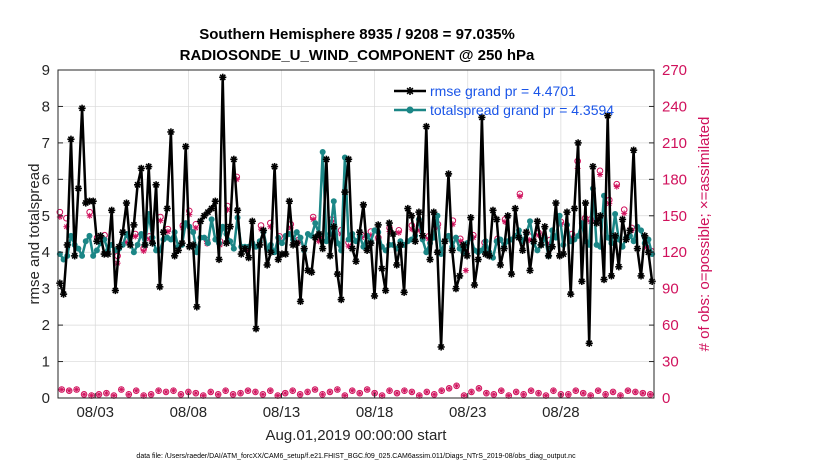 The image size is (830, 470). Describe the element at coordinates (561, 412) in the screenshot. I see `x-tick-label: 08/28` at that location.